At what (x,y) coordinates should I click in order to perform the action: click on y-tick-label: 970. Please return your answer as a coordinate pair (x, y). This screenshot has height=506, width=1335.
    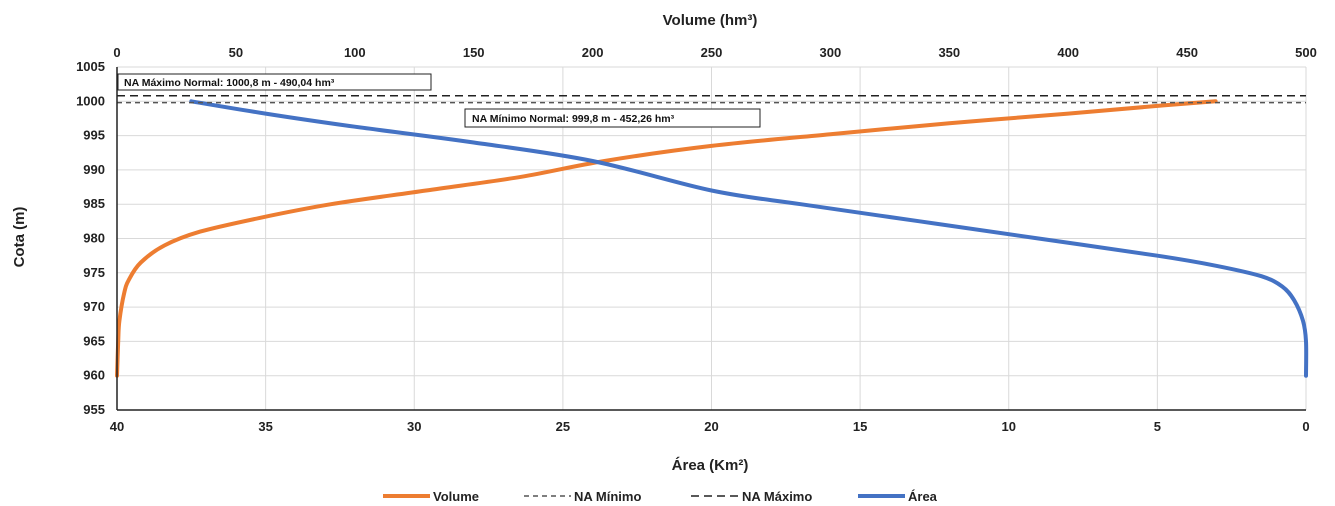
    Looking at the image, I should click on (94, 306).